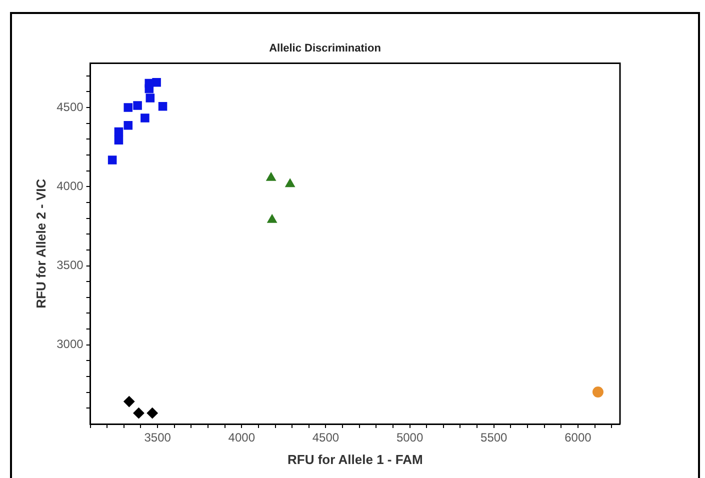  What do you see at coordinates (242, 437) in the screenshot?
I see `x-tick-label: 4000` at bounding box center [242, 437].